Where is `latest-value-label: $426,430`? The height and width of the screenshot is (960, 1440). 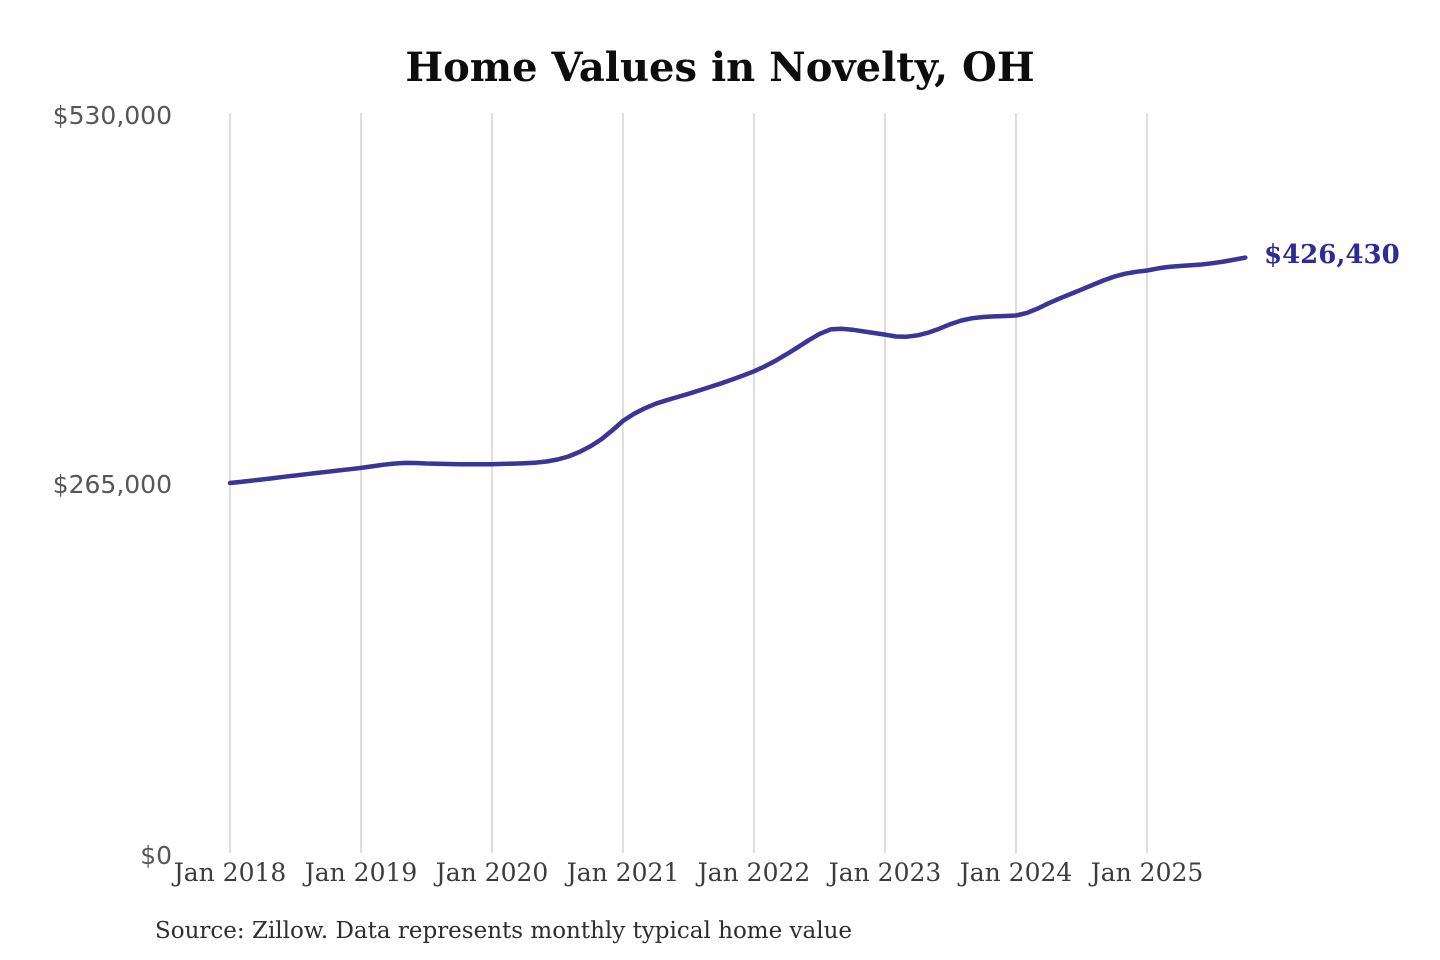 latest-value-label: $426,430 is located at coordinates (1332, 255).